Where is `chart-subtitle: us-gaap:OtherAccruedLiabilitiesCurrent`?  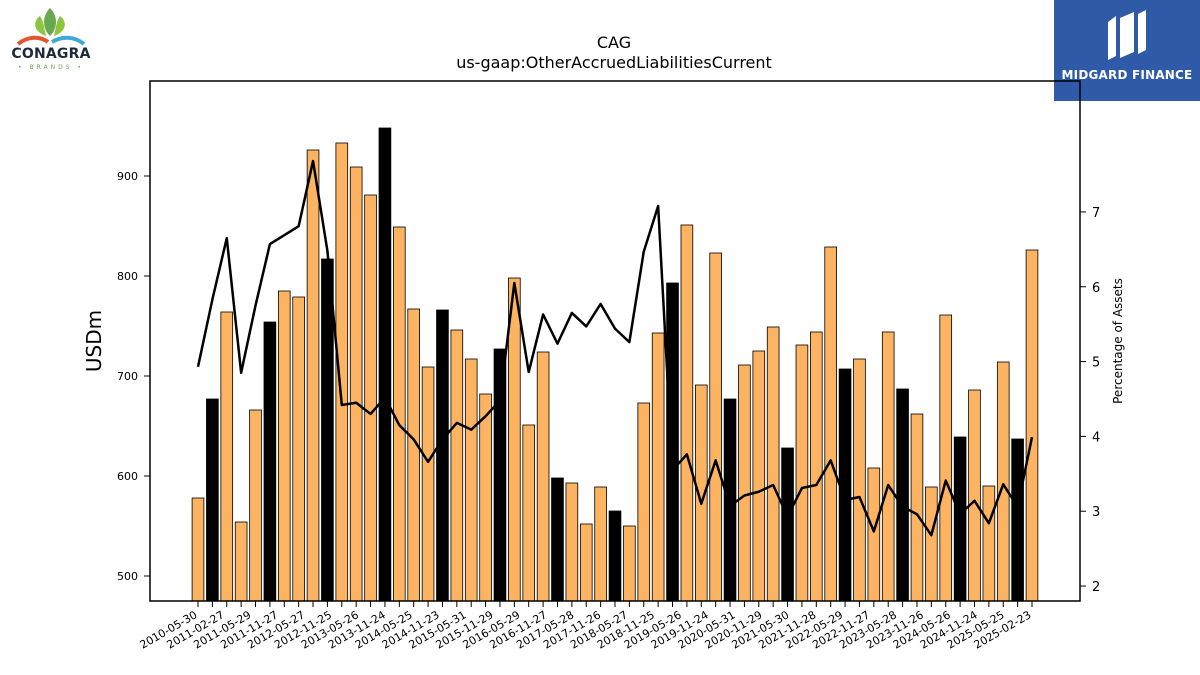
chart-subtitle: us-gaap:OtherAccruedLiabilitiesCurrent is located at coordinates (614, 62).